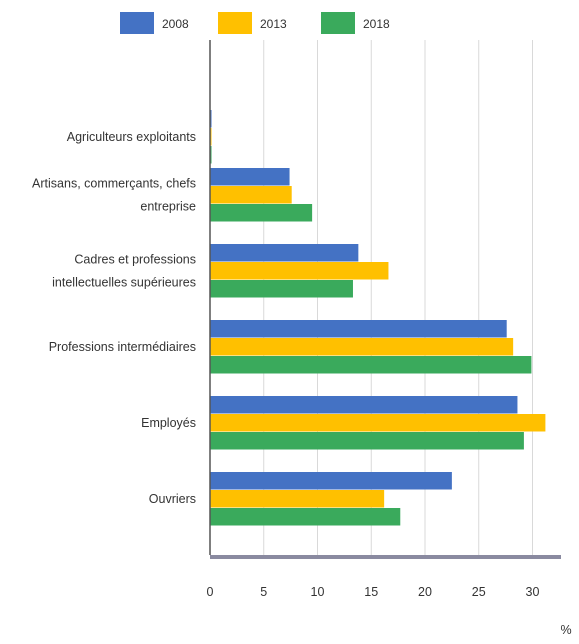 The image size is (579, 644). Describe the element at coordinates (533, 592) in the screenshot. I see `x-tick-label: 30` at that location.